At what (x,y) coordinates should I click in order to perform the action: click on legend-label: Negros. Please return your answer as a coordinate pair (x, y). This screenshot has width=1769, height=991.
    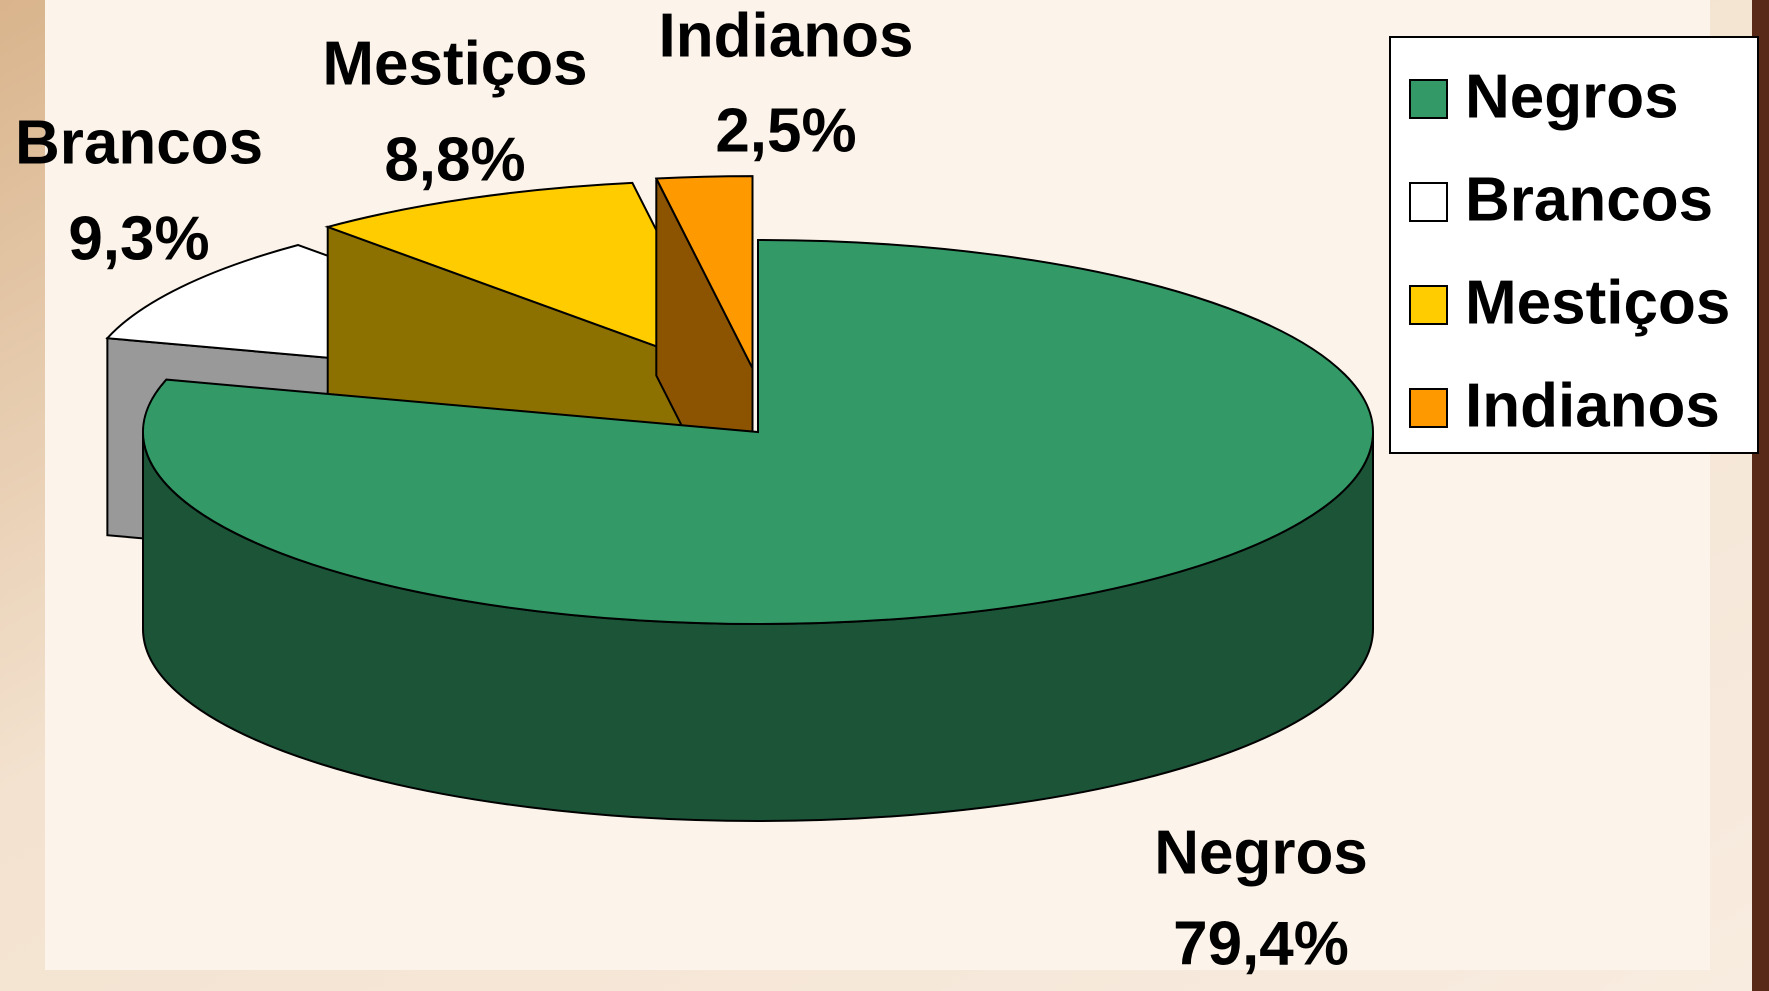
    Looking at the image, I should click on (1572, 96).